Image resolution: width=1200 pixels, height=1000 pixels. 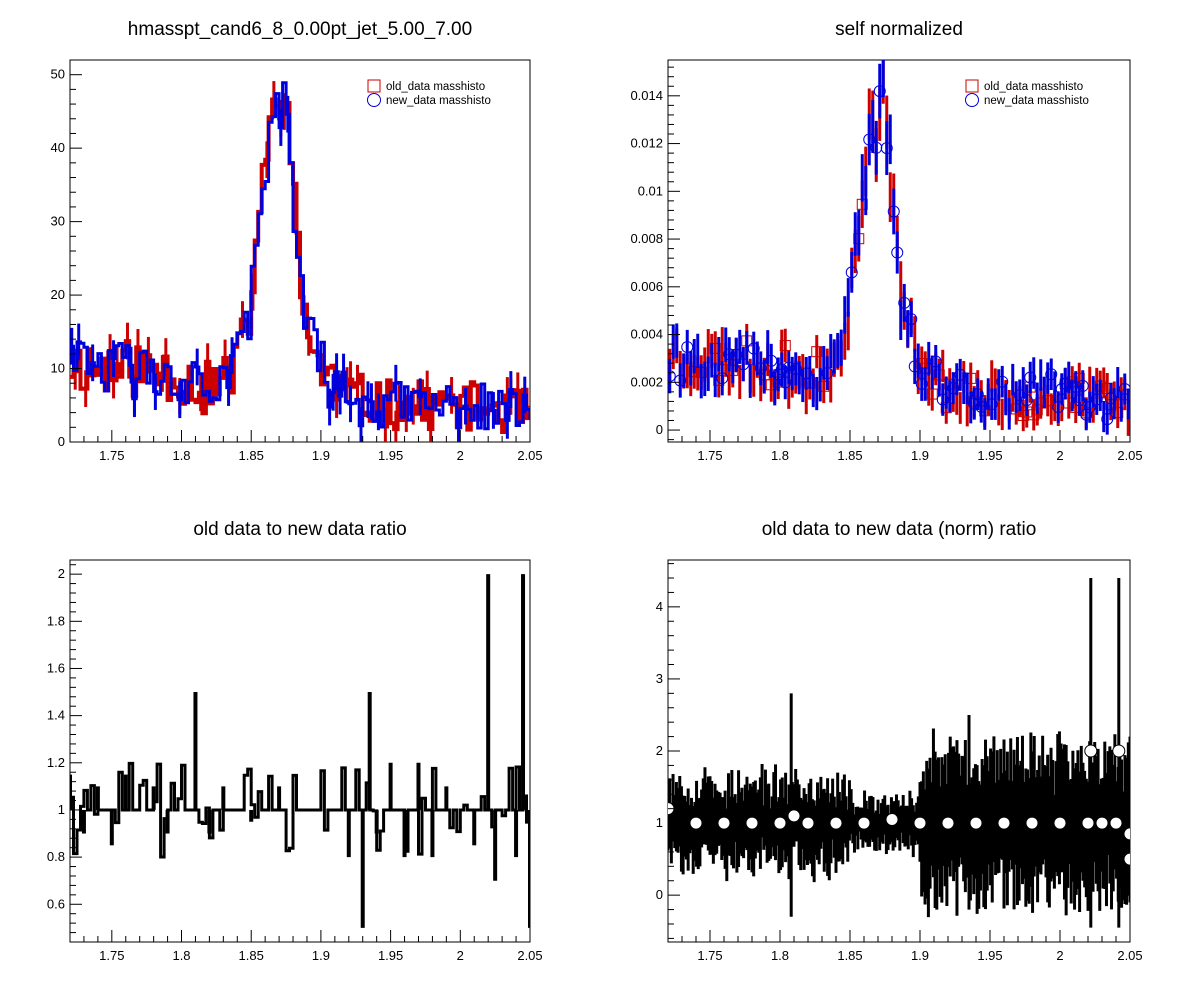 I want to click on y-tick-label: 0, so click(x=61, y=441).